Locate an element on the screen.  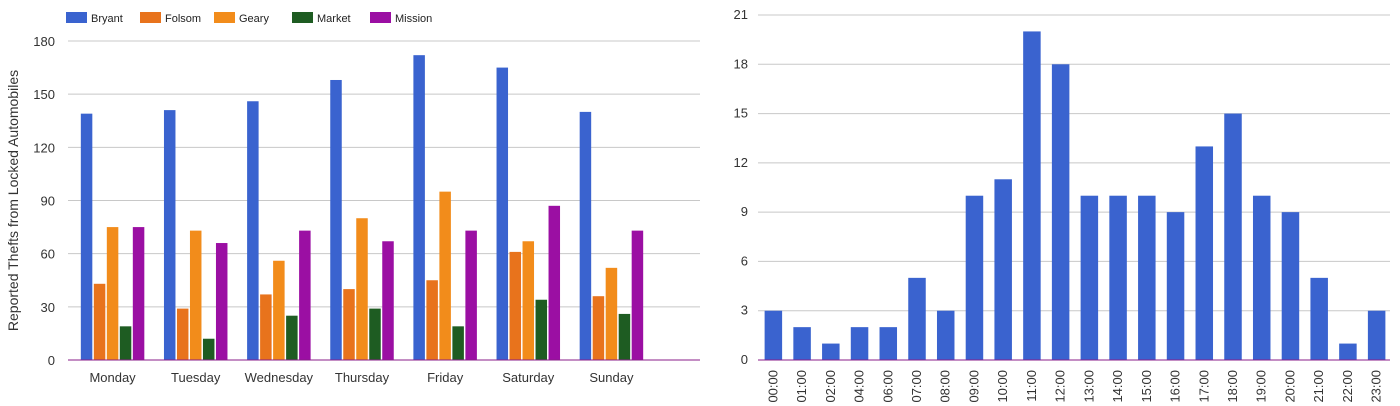
y-tick-label: 60 is located at coordinates (48, 254).